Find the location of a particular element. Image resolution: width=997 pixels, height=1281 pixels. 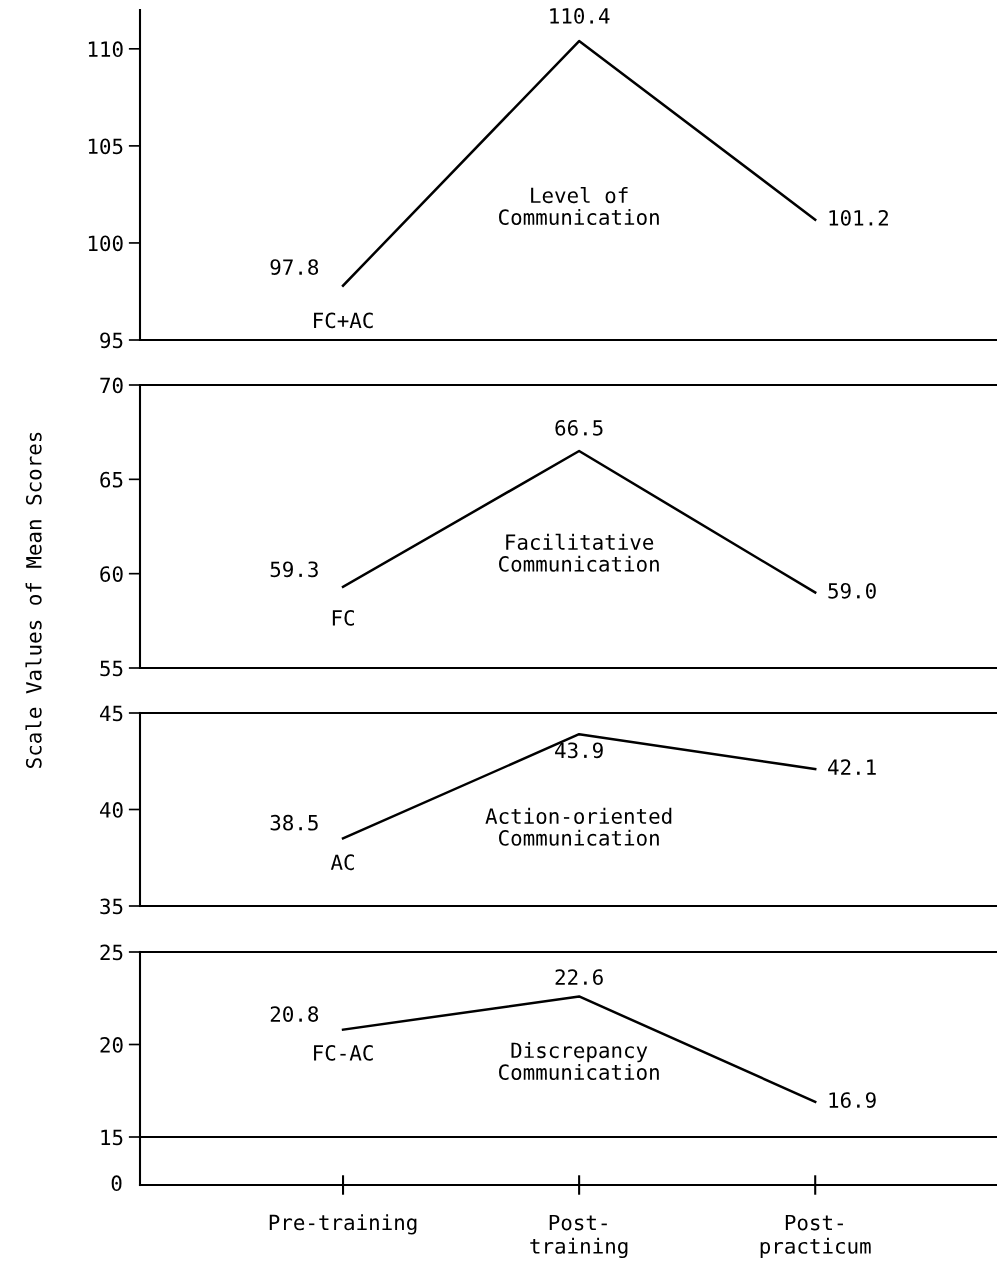

y-tick-label: 45 is located at coordinates (111, 713).